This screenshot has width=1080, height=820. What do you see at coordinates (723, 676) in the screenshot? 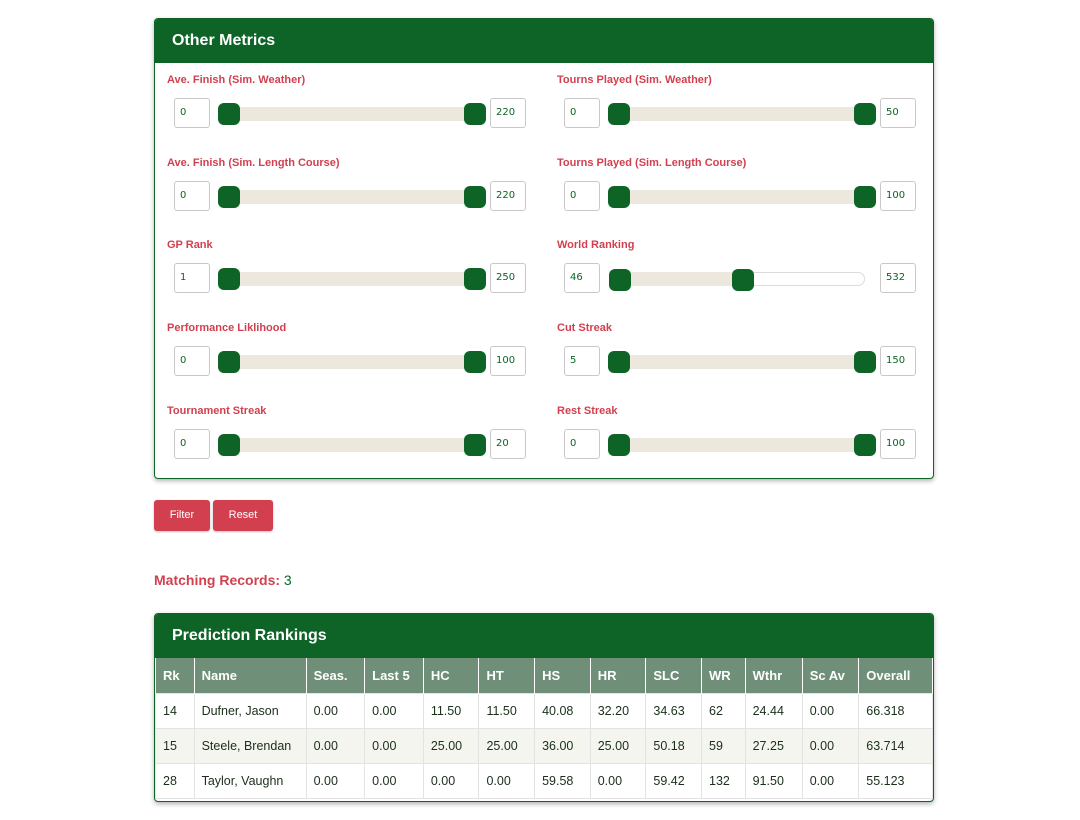
I see `column-header: WR` at bounding box center [723, 676].